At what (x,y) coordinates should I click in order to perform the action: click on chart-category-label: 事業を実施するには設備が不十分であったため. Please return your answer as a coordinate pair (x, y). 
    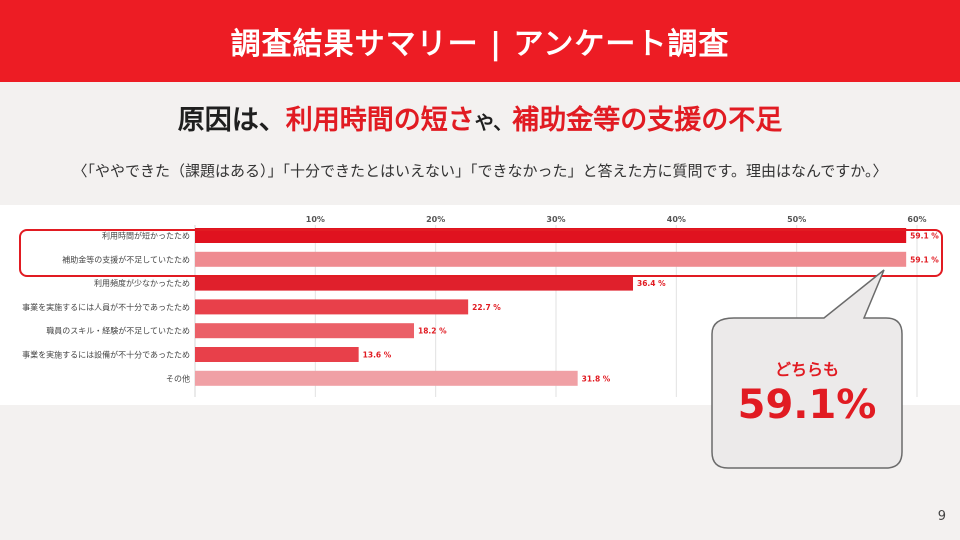
    Looking at the image, I should click on (106, 355).